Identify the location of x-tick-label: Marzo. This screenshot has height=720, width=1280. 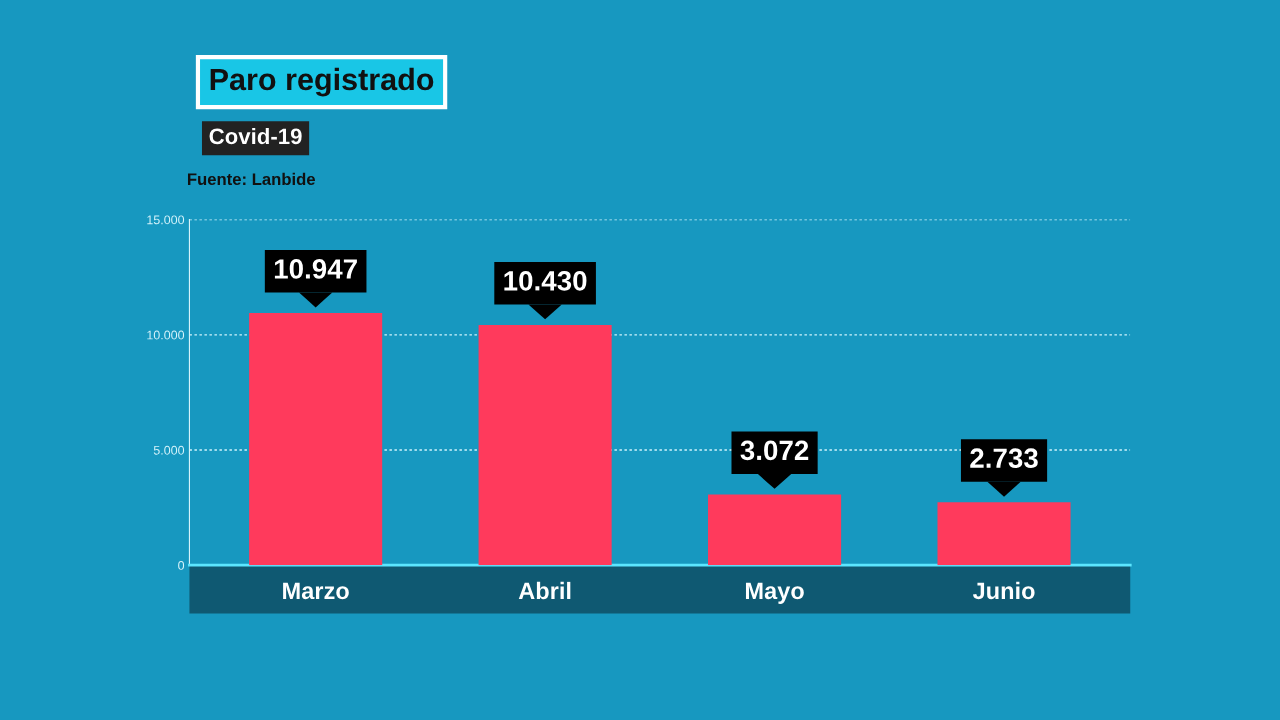
(316, 591).